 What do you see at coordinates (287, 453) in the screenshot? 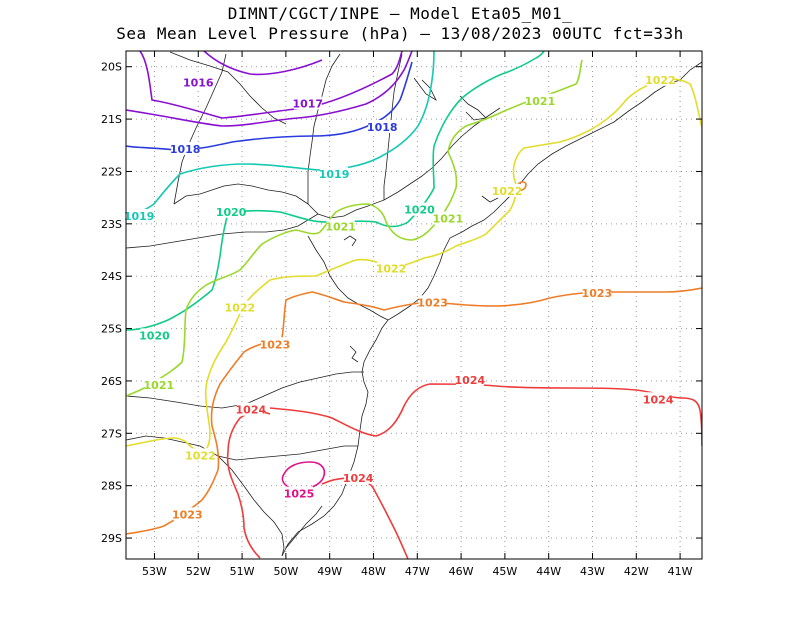
I see `sc-border` at bounding box center [287, 453].